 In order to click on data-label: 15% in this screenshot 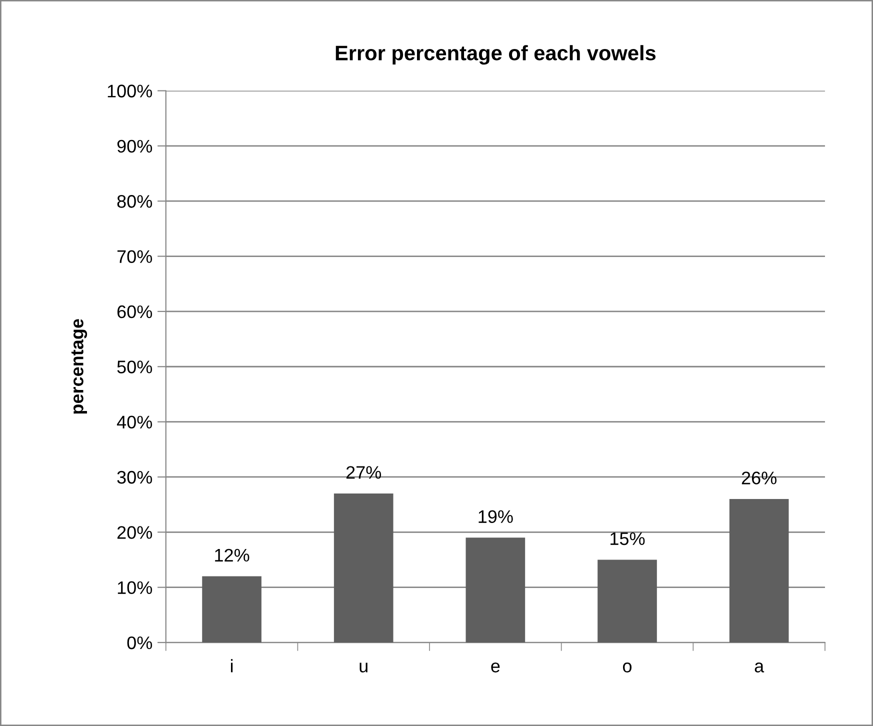, I will do `click(627, 539)`.